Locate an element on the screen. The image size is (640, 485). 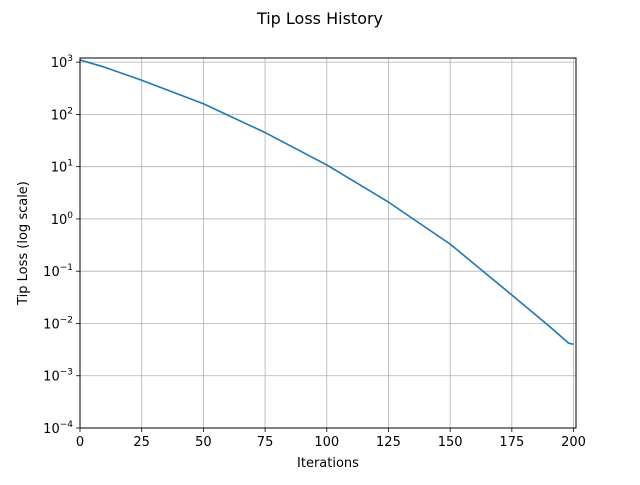
x-tick-label: 125 is located at coordinates (388, 442).